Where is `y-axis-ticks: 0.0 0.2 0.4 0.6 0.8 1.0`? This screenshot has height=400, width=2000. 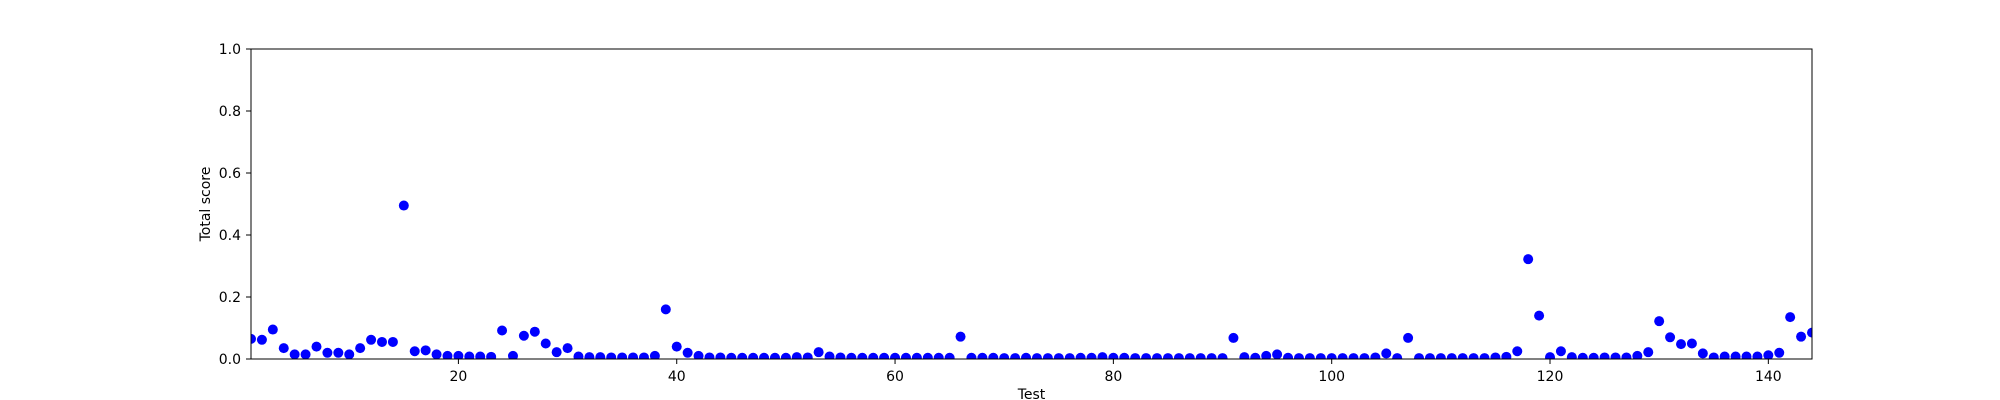
y-axis-ticks: 0.0 0.2 0.4 0.6 0.8 1.0 is located at coordinates (235, 205).